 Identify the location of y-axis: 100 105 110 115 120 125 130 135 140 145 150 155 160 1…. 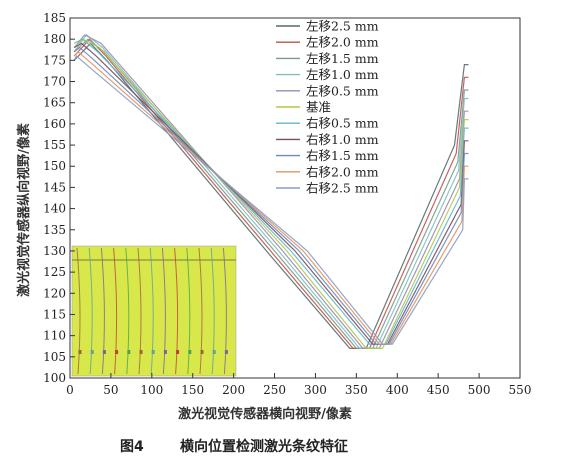
(59, 198).